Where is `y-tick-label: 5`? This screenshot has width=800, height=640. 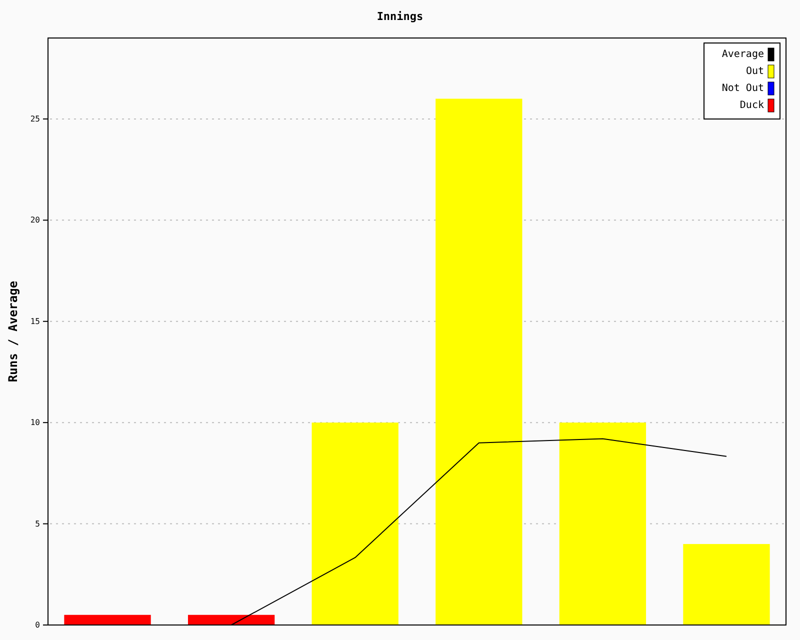 y-tick-label: 5 is located at coordinates (37, 523).